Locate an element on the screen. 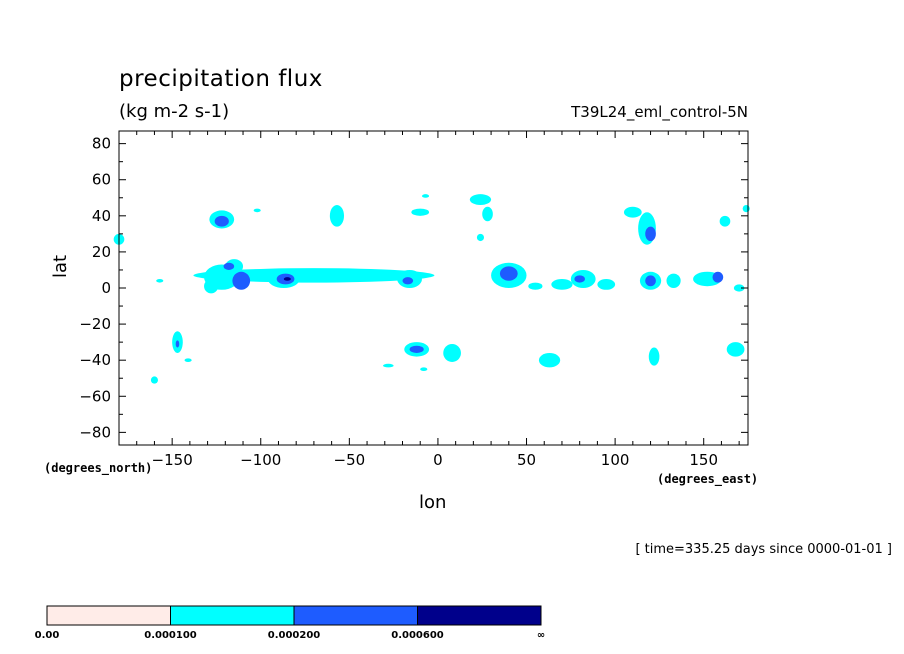 Image resolution: width=904 pixels, height=654 pixels. x-tick-label: 0 is located at coordinates (438, 460).